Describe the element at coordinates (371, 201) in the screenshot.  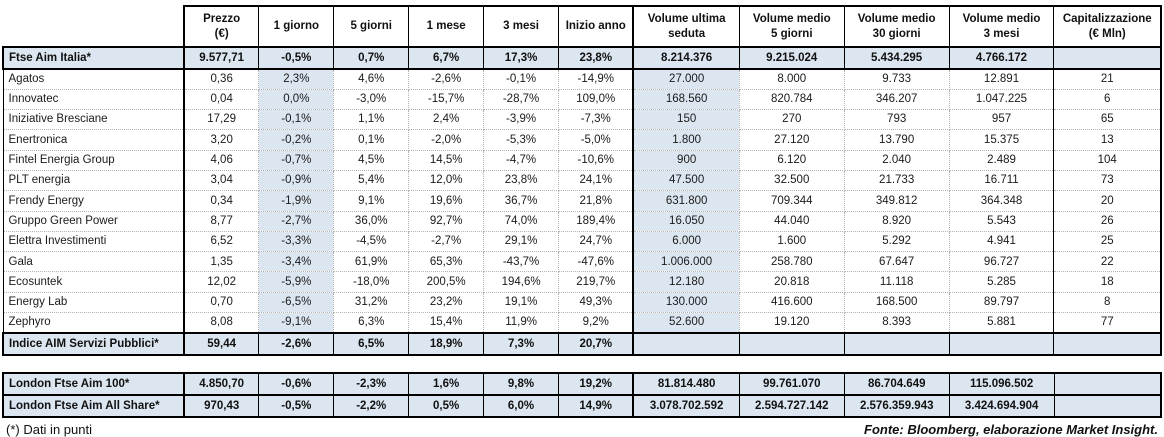
I see `value-cell: 9,1%` at that location.